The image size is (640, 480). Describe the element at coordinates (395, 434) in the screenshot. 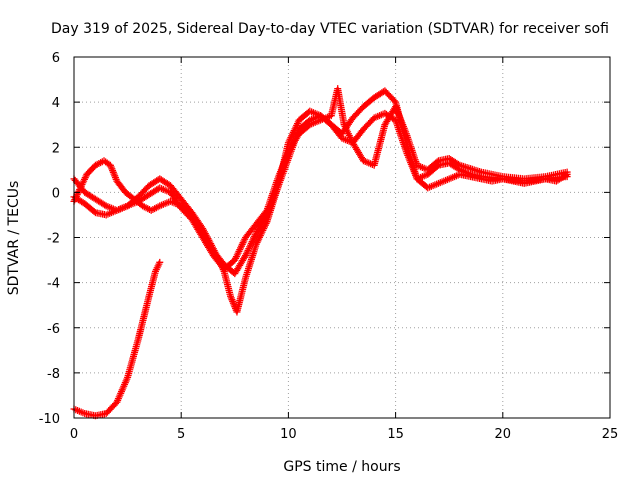

I see `x-tick-label: 15` at that location.